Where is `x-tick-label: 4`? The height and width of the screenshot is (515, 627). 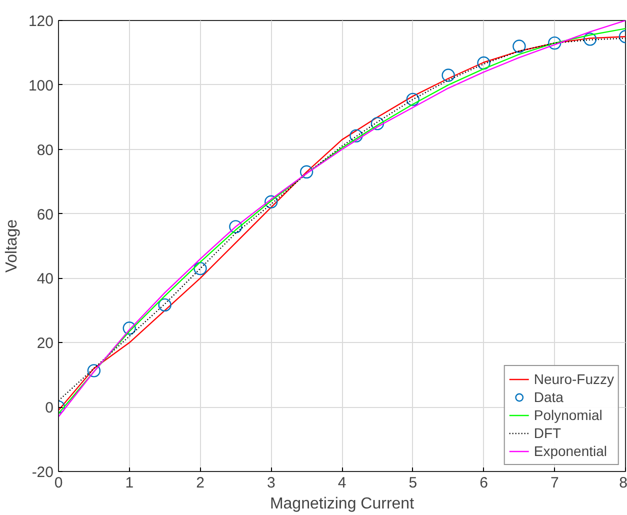
x-tick-label: 4 is located at coordinates (342, 483).